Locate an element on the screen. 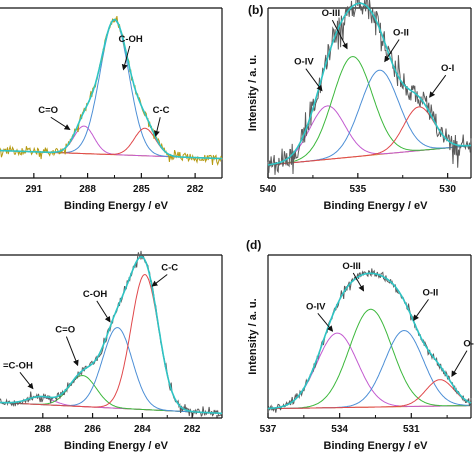 This screenshot has height=474, width=474. component-O-I is located at coordinates (370, 394).